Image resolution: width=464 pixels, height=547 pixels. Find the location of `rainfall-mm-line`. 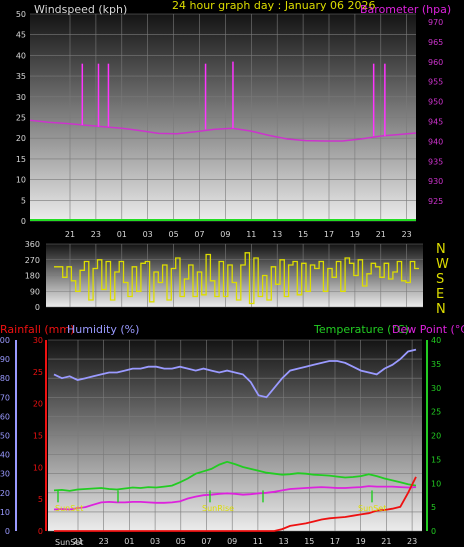

rainfall-mm-line is located at coordinates (235, 504).